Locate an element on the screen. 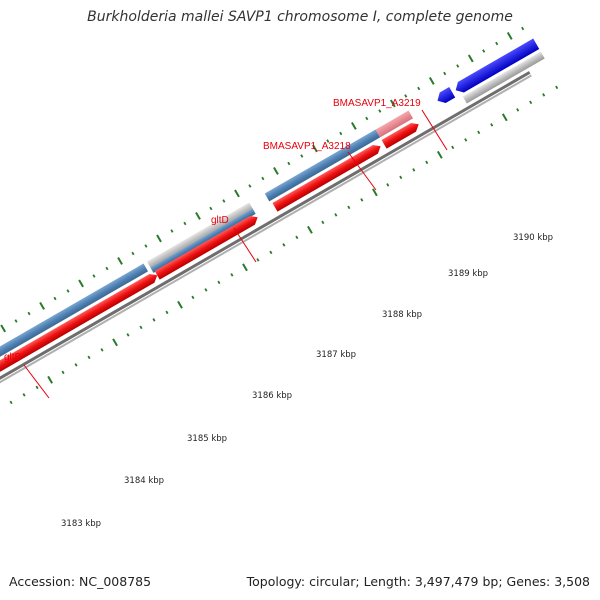 The height and width of the screenshot is (600, 600). ruler-label-3190: 3190 kbp is located at coordinates (533, 238).